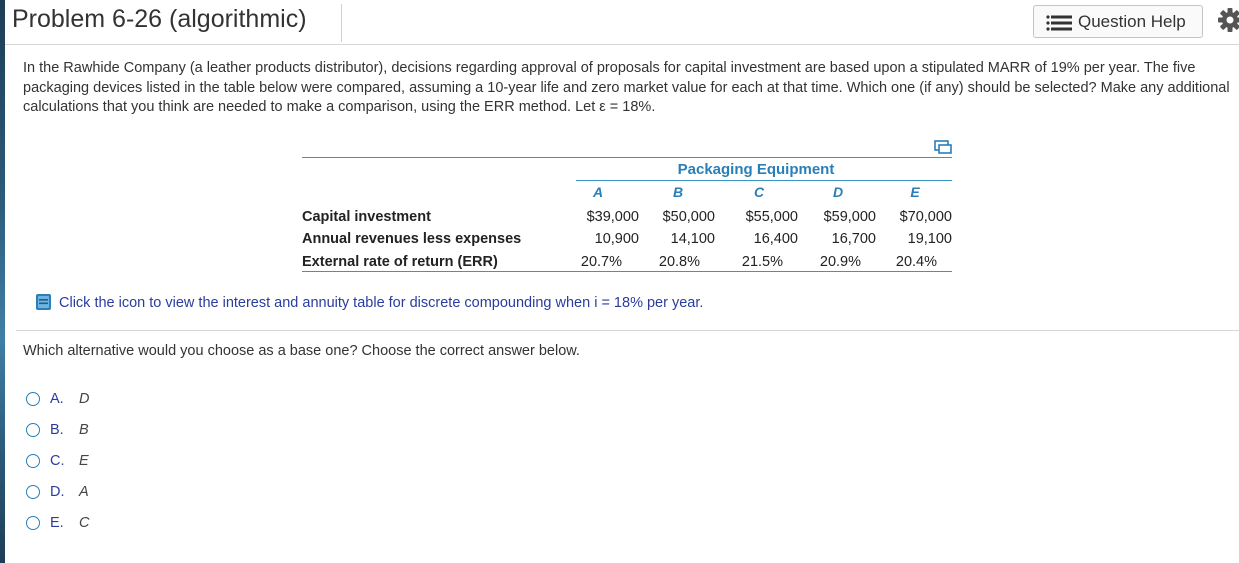  What do you see at coordinates (2, 281) in the screenshot?
I see `left-edge-strip` at bounding box center [2, 281].